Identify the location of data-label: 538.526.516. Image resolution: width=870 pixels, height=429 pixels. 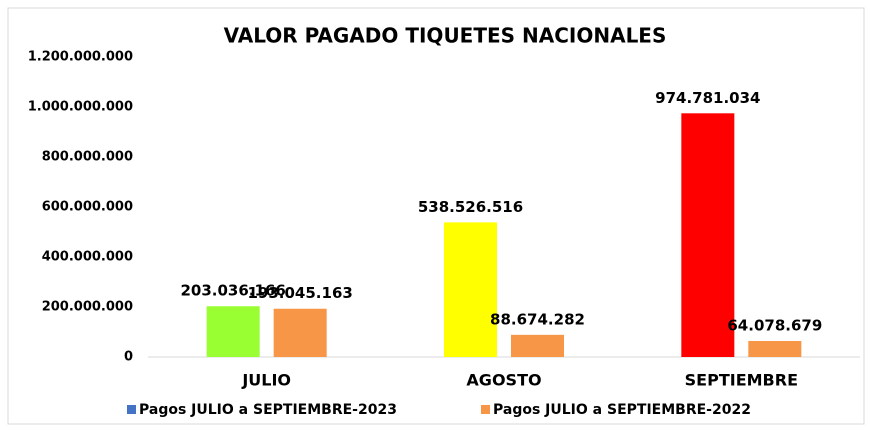
(470, 207).